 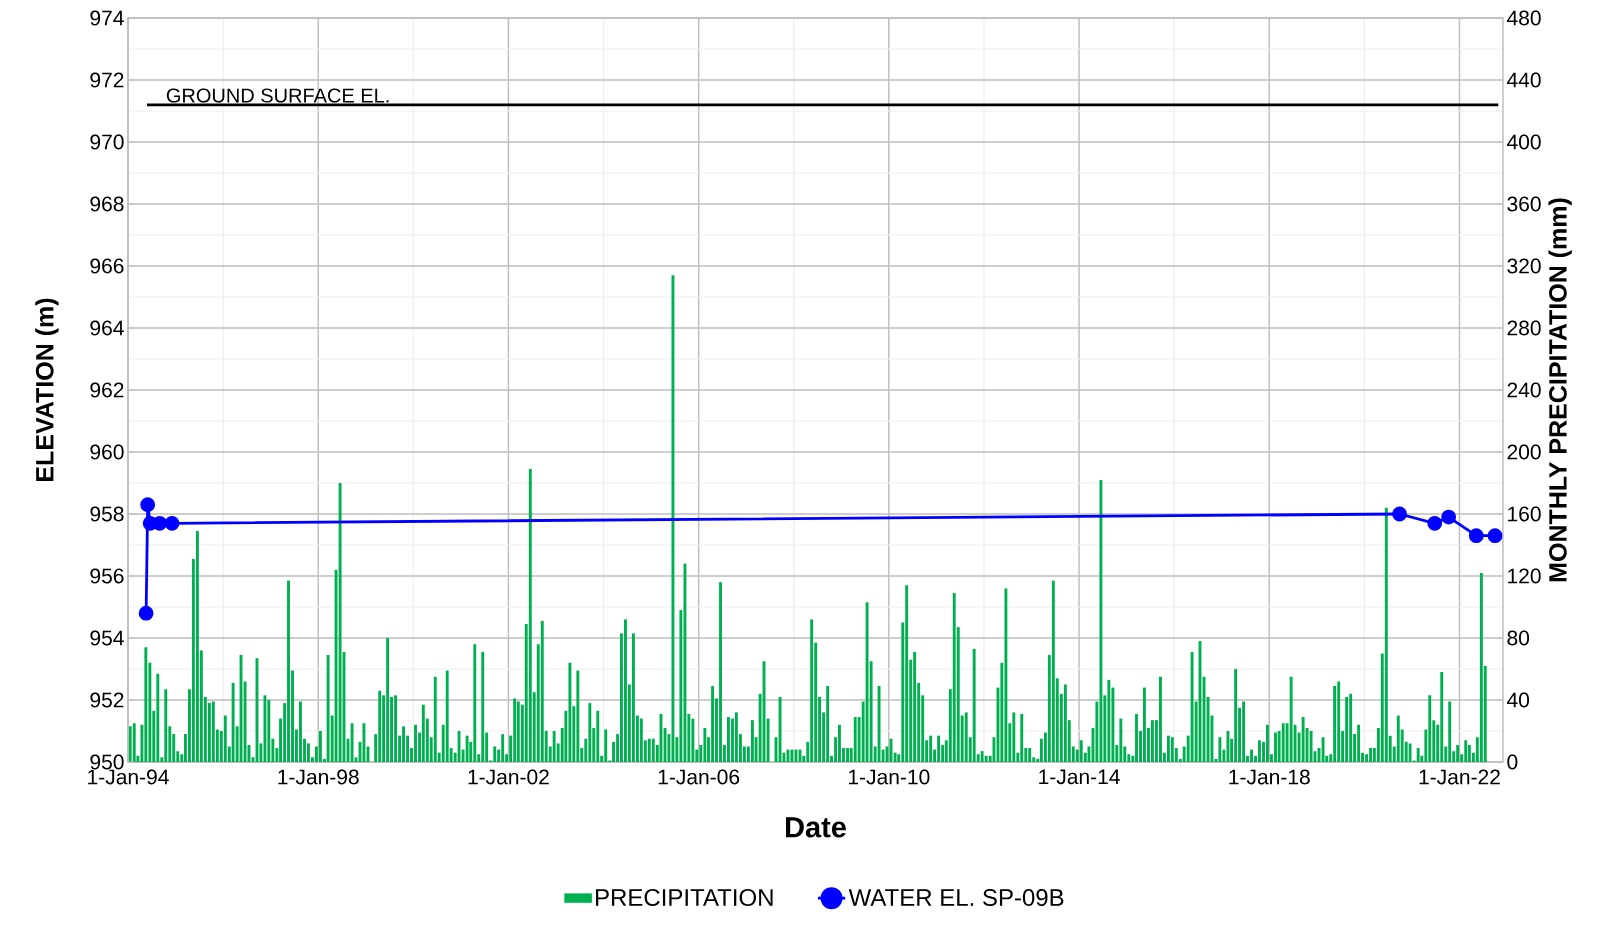 I want to click on x-tick-label: 1-Jan-10, so click(x=889, y=777).